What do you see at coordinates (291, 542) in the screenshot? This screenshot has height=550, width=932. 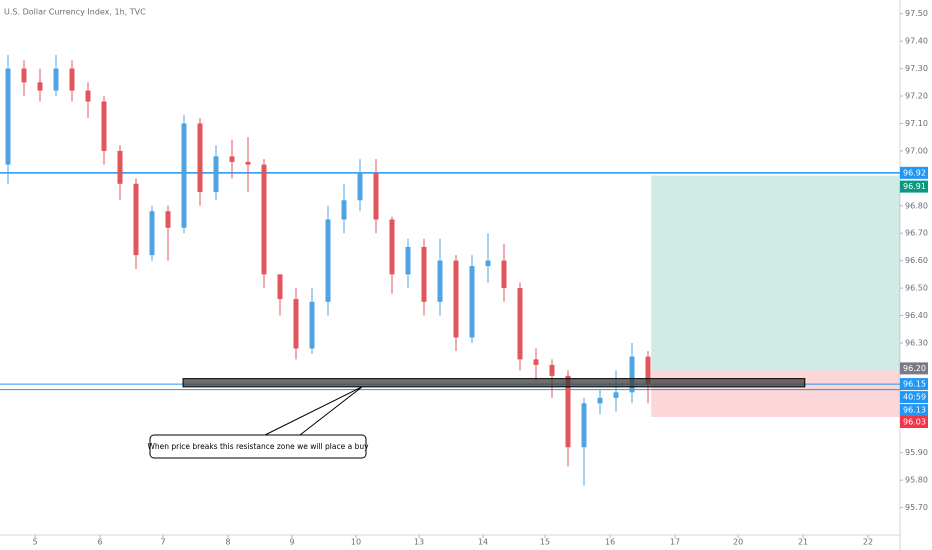 I see `x-tick-label: 9` at bounding box center [291, 542].